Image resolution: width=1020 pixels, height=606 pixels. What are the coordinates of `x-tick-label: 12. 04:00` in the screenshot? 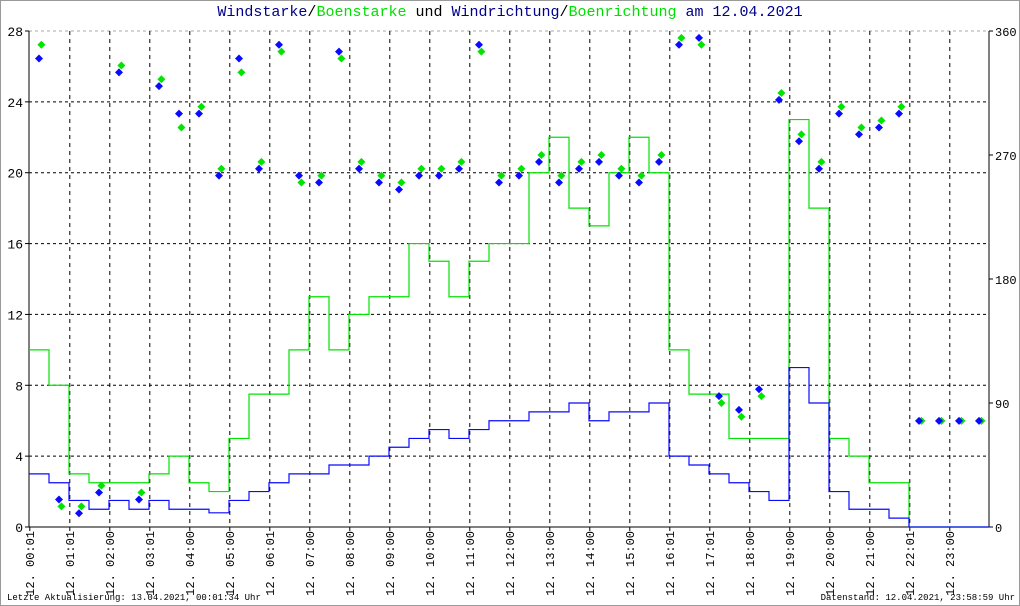 It's located at (191, 563).